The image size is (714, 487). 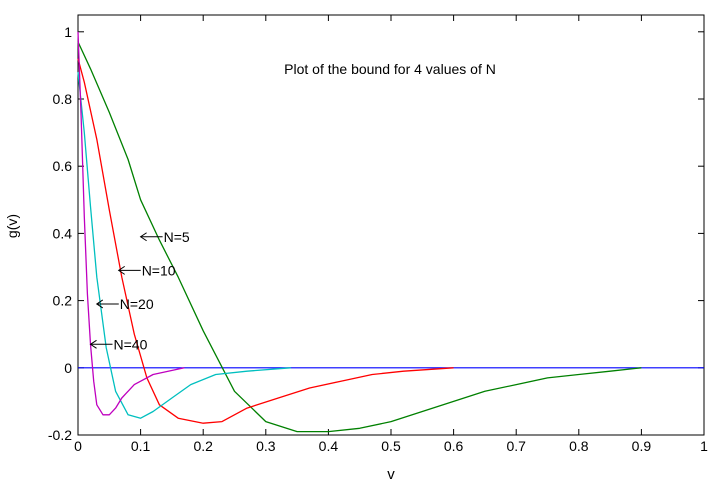 I want to click on x-tick-label: 1, so click(x=704, y=446).